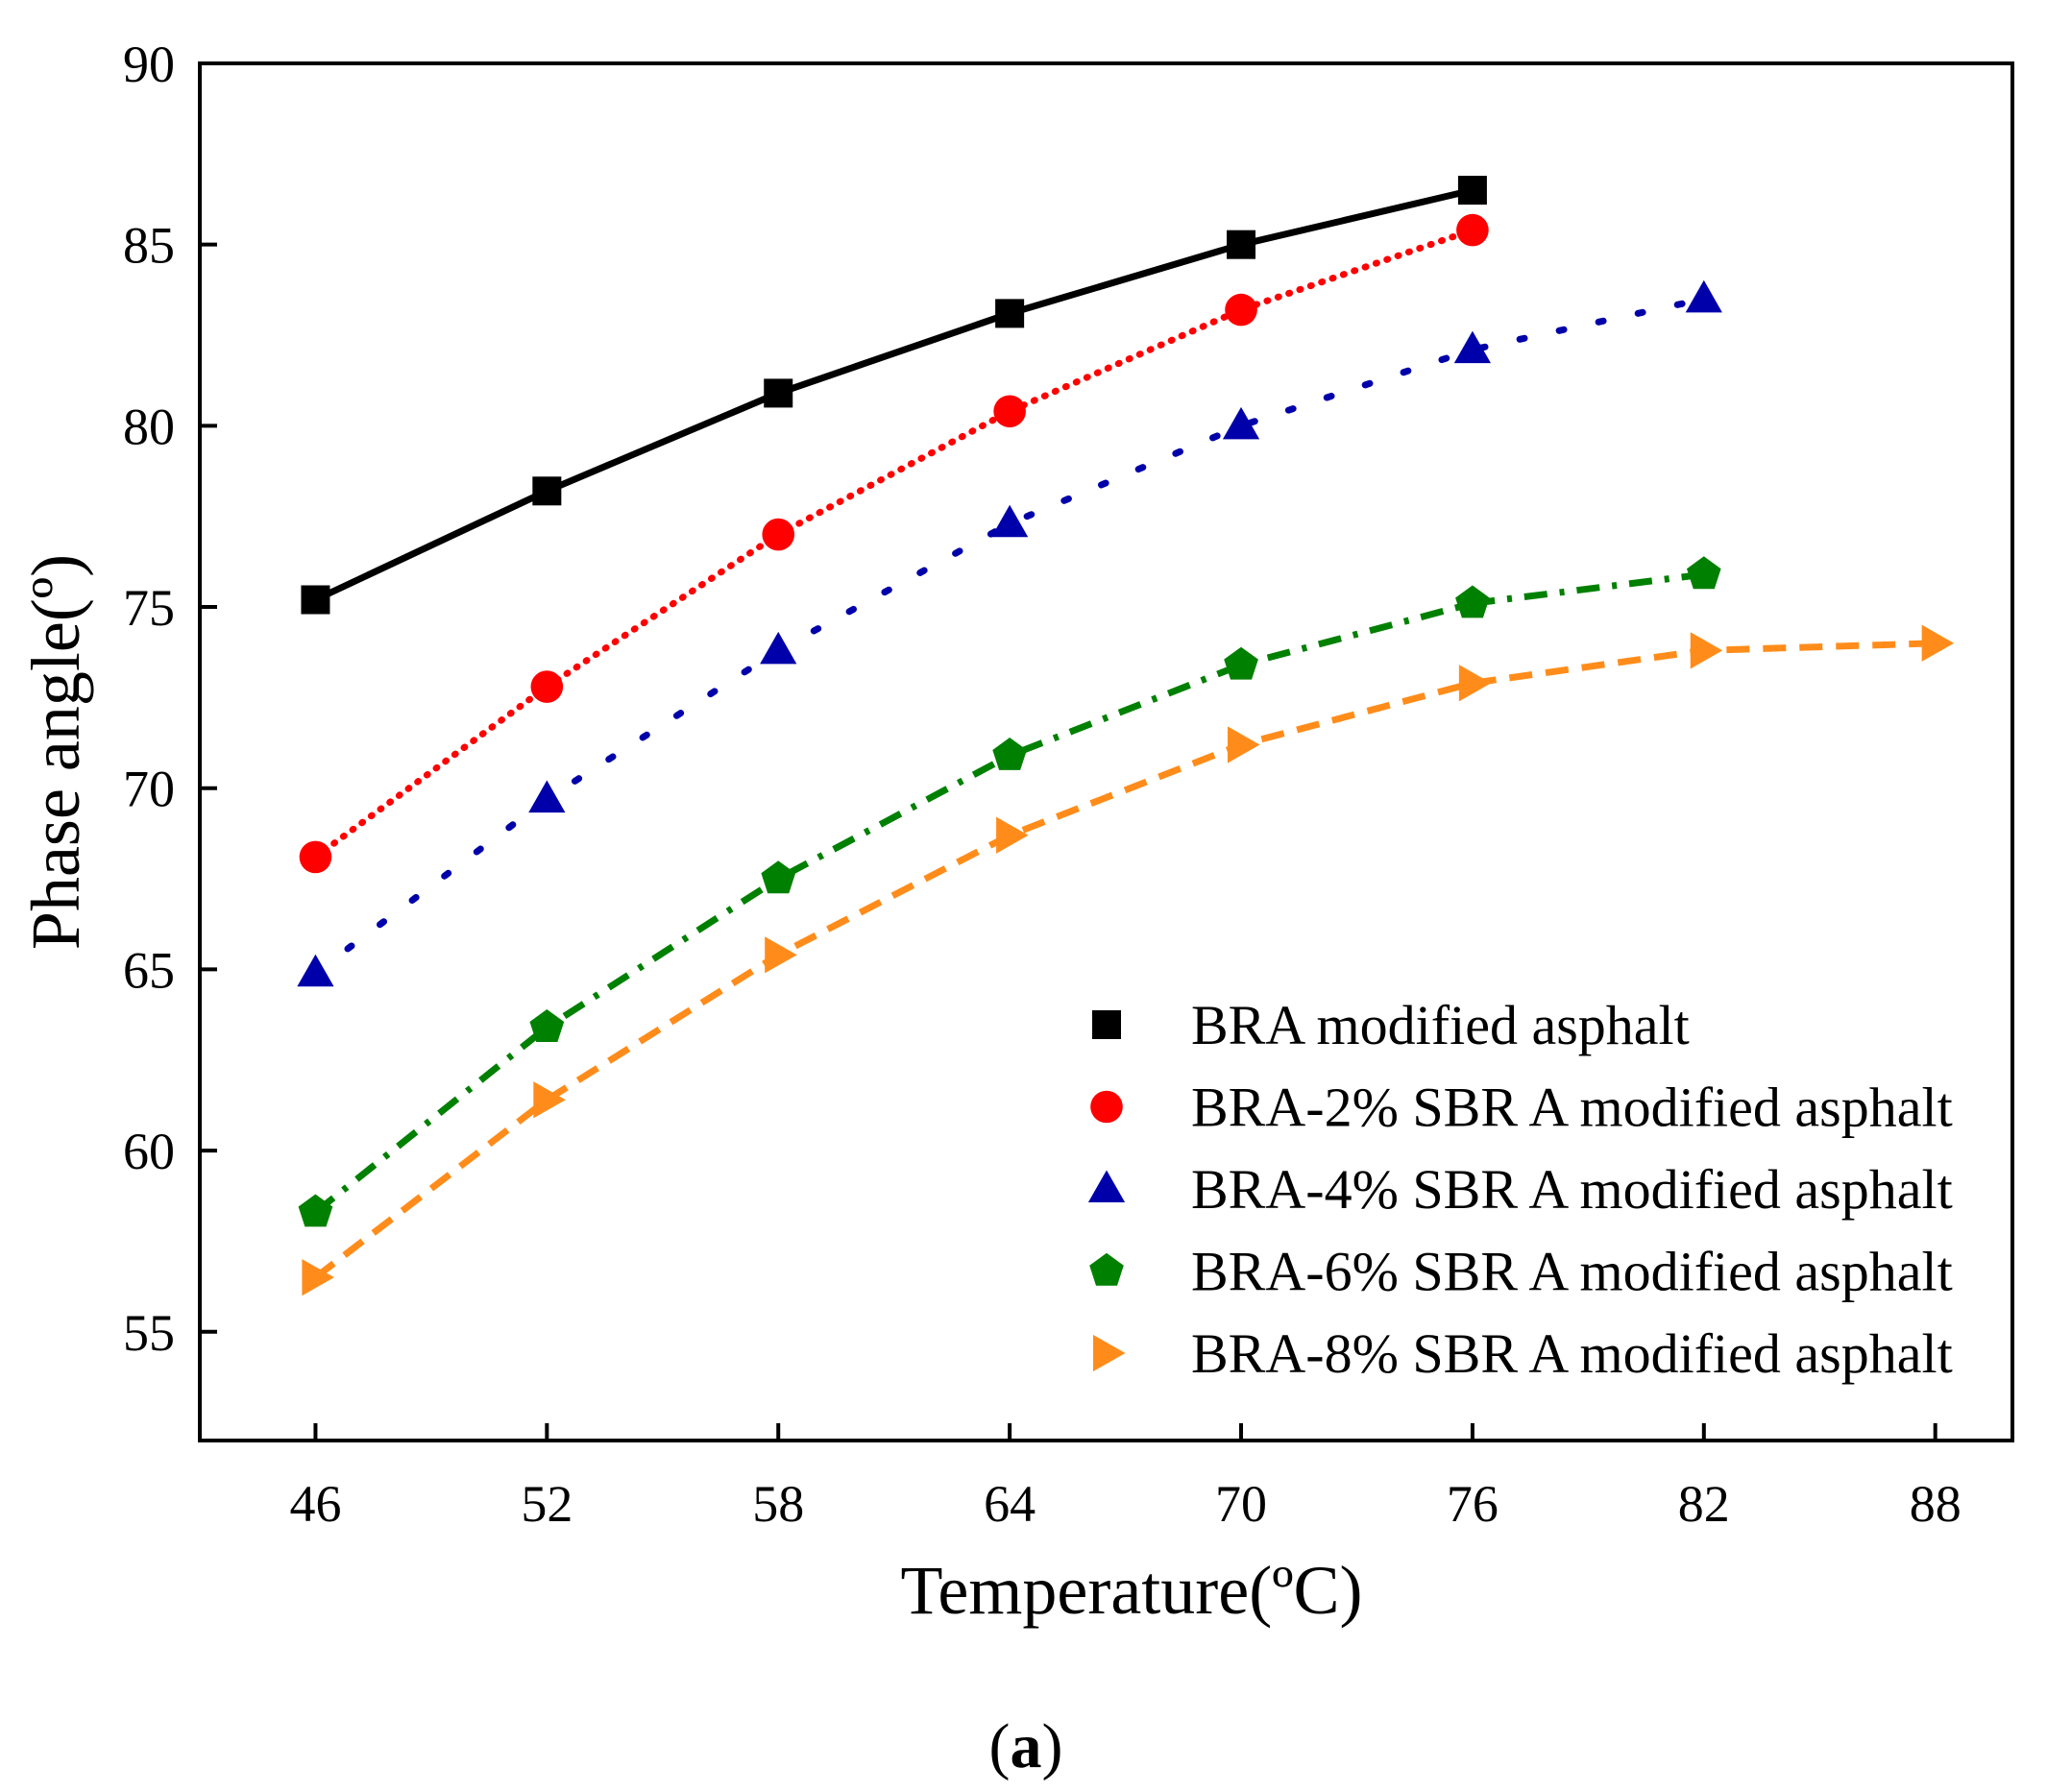 This screenshot has height=1792, width=2047. I want to click on x-tick-label: 46, so click(315, 1504).